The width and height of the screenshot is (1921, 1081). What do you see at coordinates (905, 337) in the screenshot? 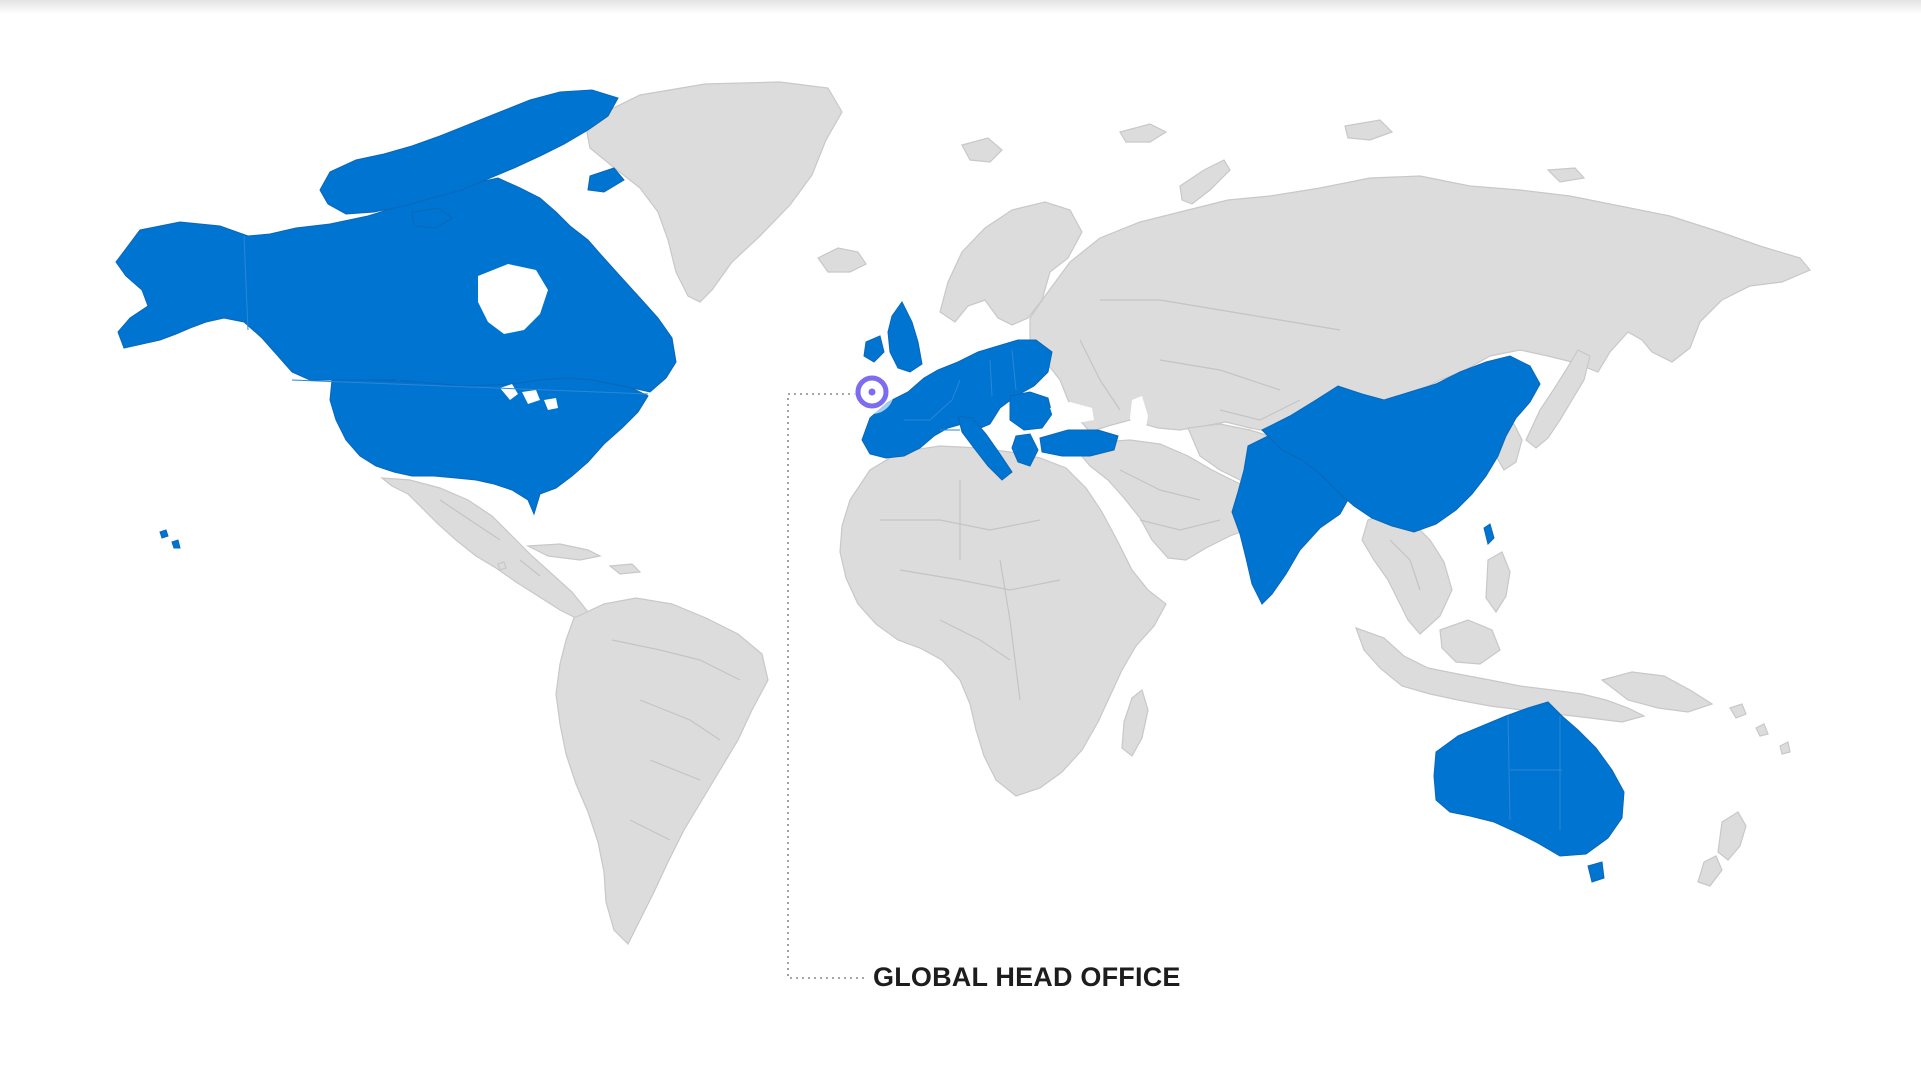
I see `region-uk` at bounding box center [905, 337].